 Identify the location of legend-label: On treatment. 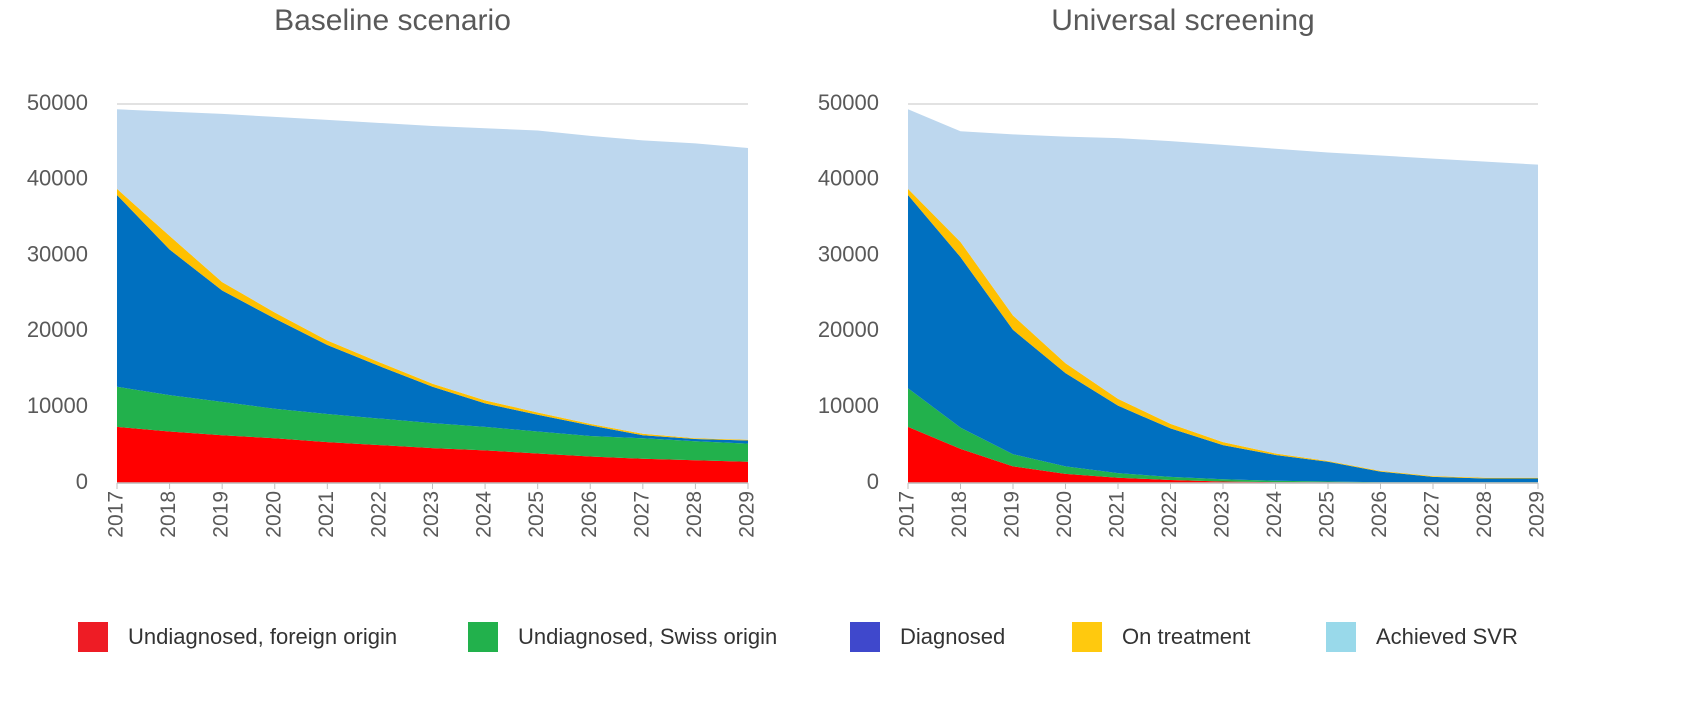
(1186, 636).